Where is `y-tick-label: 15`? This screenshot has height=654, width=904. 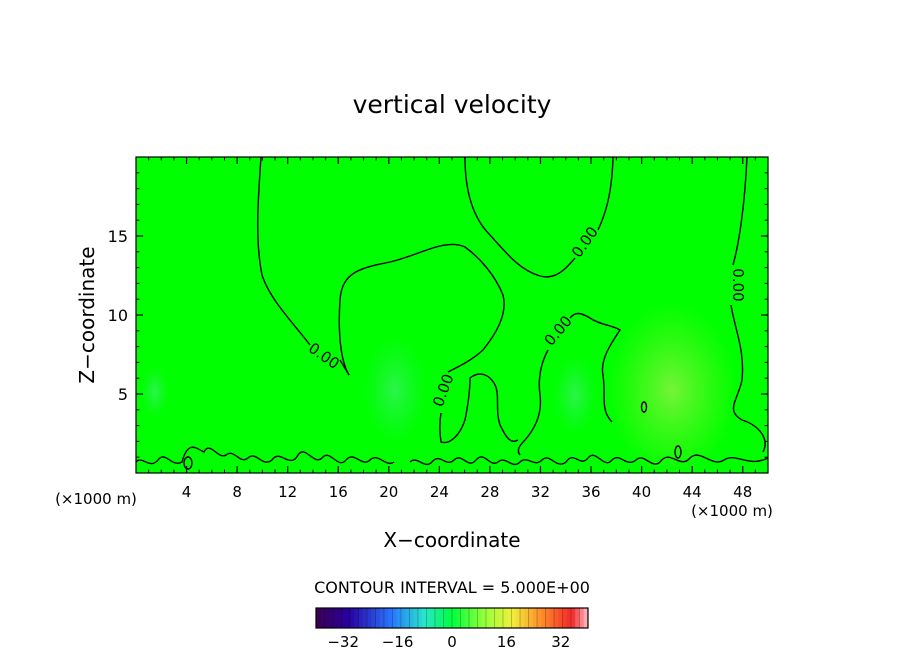 y-tick-label: 15 is located at coordinates (118, 236).